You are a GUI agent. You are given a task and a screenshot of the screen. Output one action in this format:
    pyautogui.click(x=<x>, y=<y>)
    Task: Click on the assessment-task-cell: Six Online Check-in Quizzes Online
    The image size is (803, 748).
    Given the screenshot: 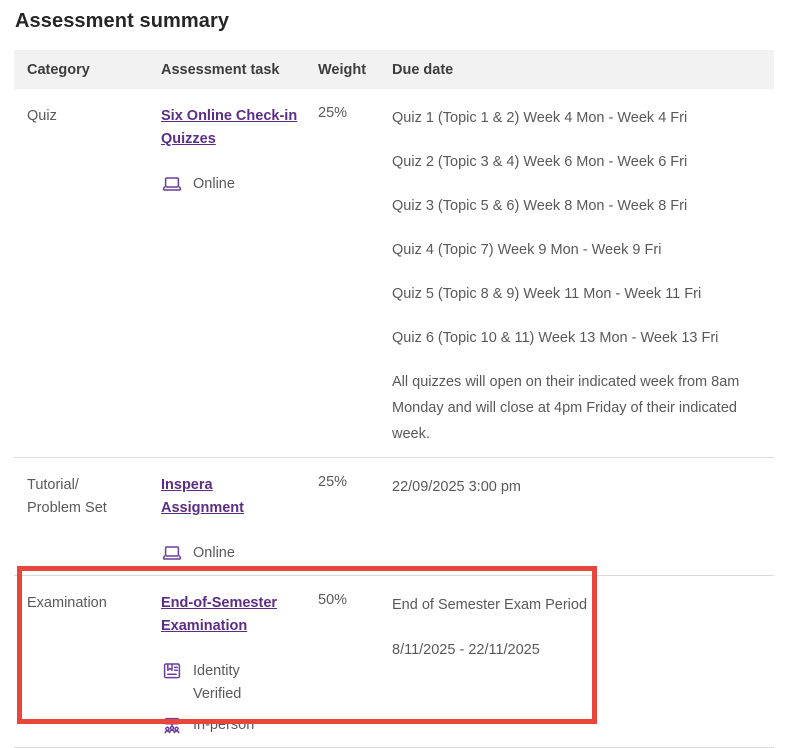 What is the action you would take?
    pyautogui.click(x=239, y=276)
    